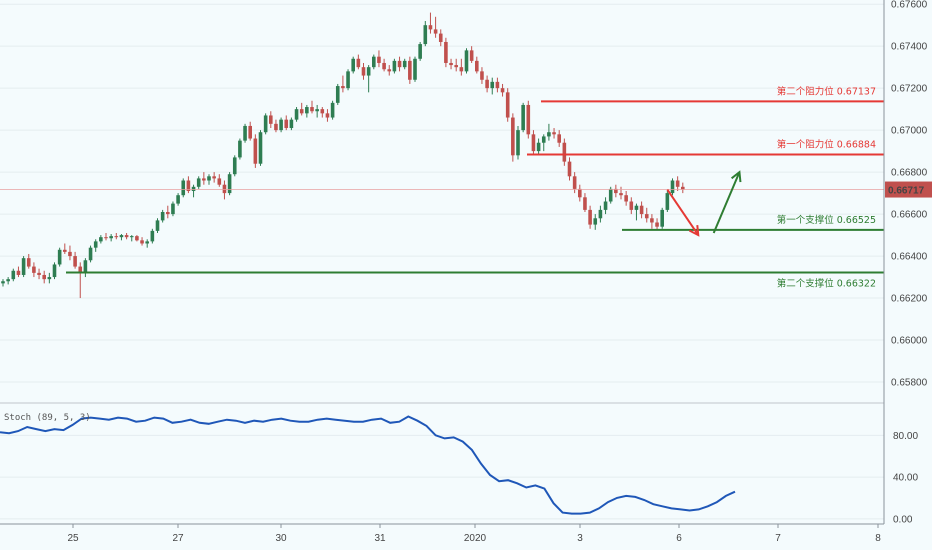  I want to click on price-tick-label: 0.66800, so click(909, 173).